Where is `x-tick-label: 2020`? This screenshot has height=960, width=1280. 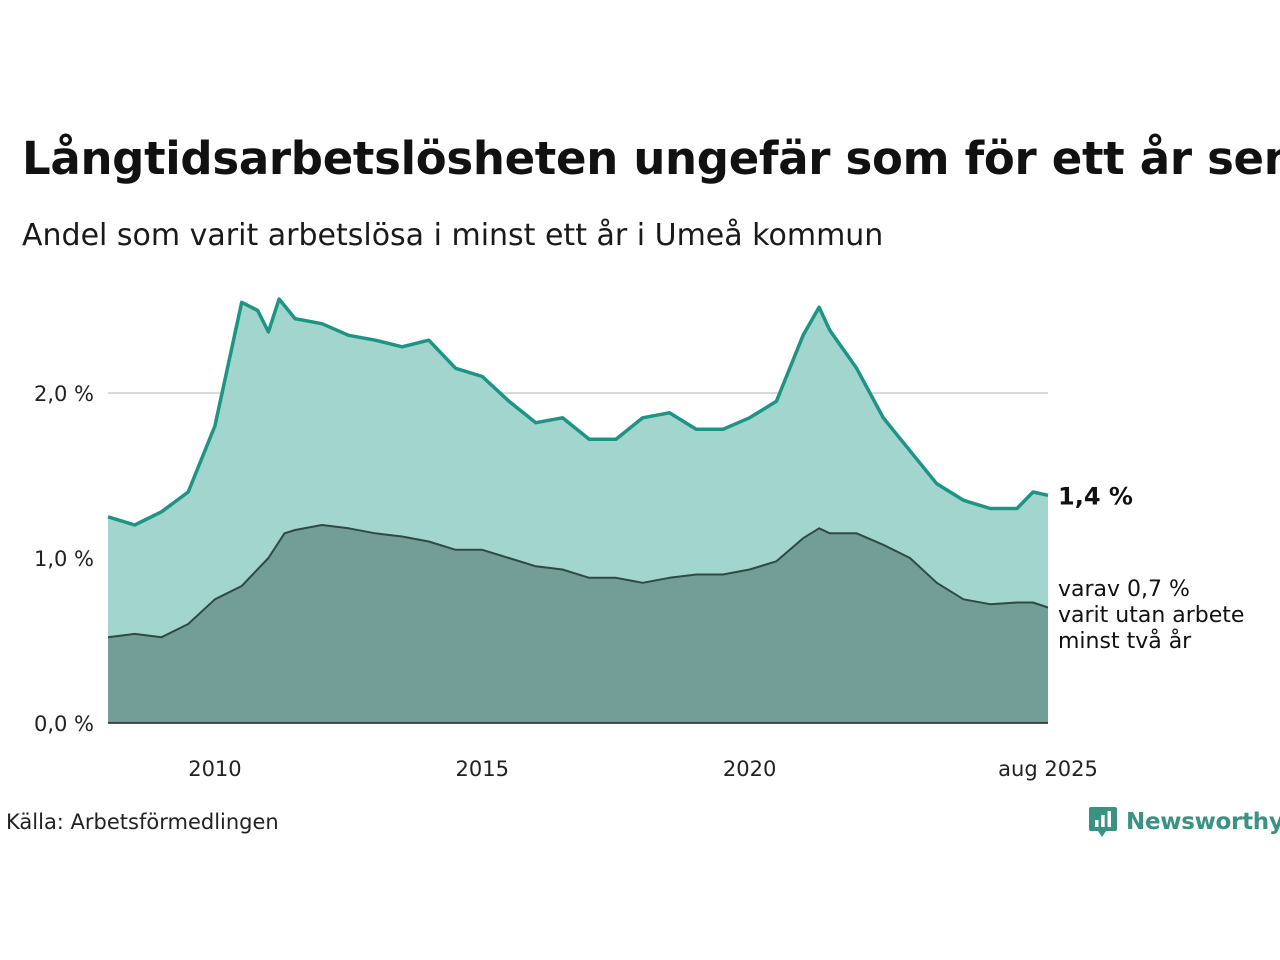
x-tick-label: 2020 is located at coordinates (749, 769).